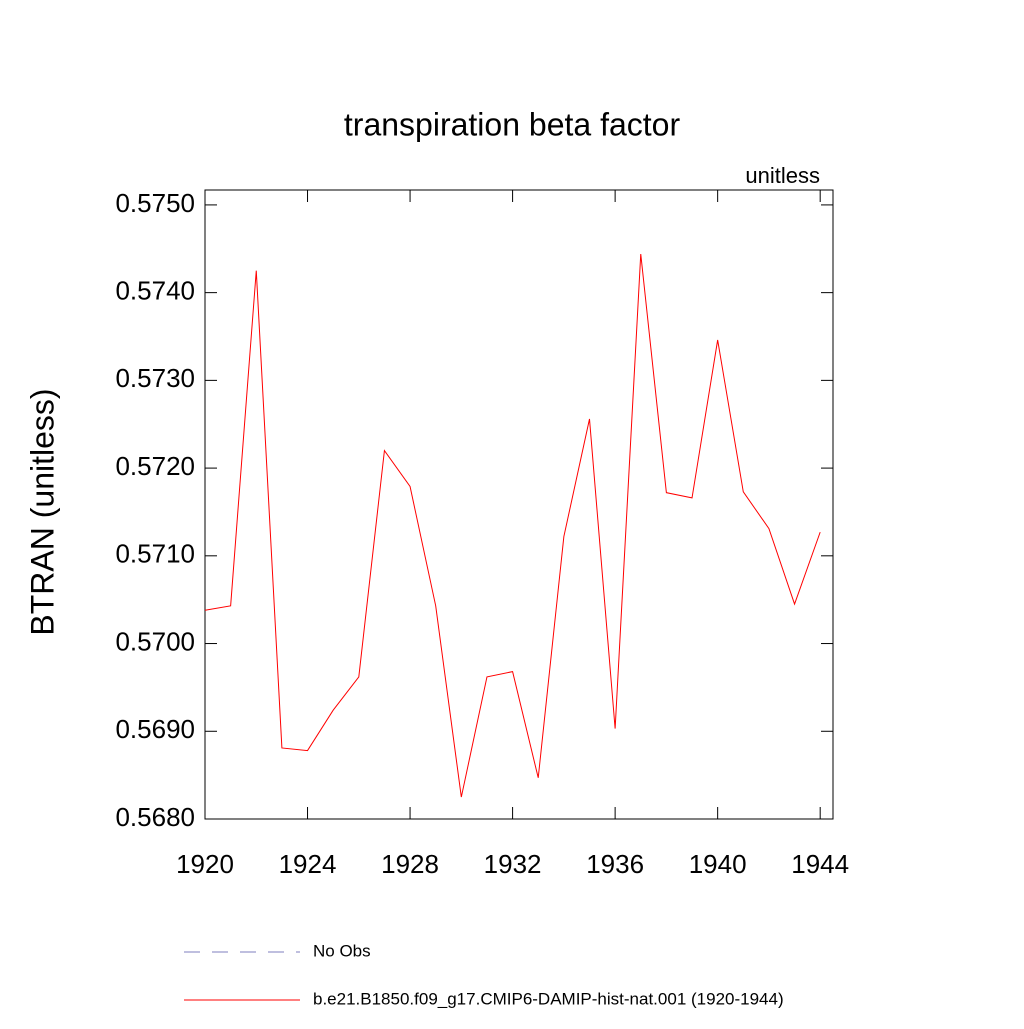  Describe the element at coordinates (155, 641) in the screenshot. I see `y-tick-label: 0.5700` at that location.